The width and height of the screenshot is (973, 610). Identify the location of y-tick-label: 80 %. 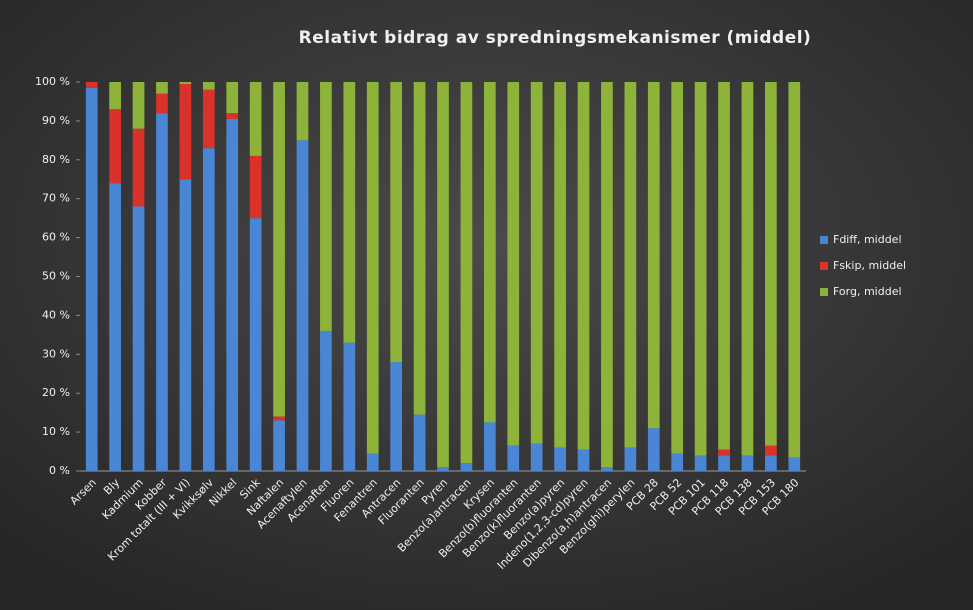
(56, 159).